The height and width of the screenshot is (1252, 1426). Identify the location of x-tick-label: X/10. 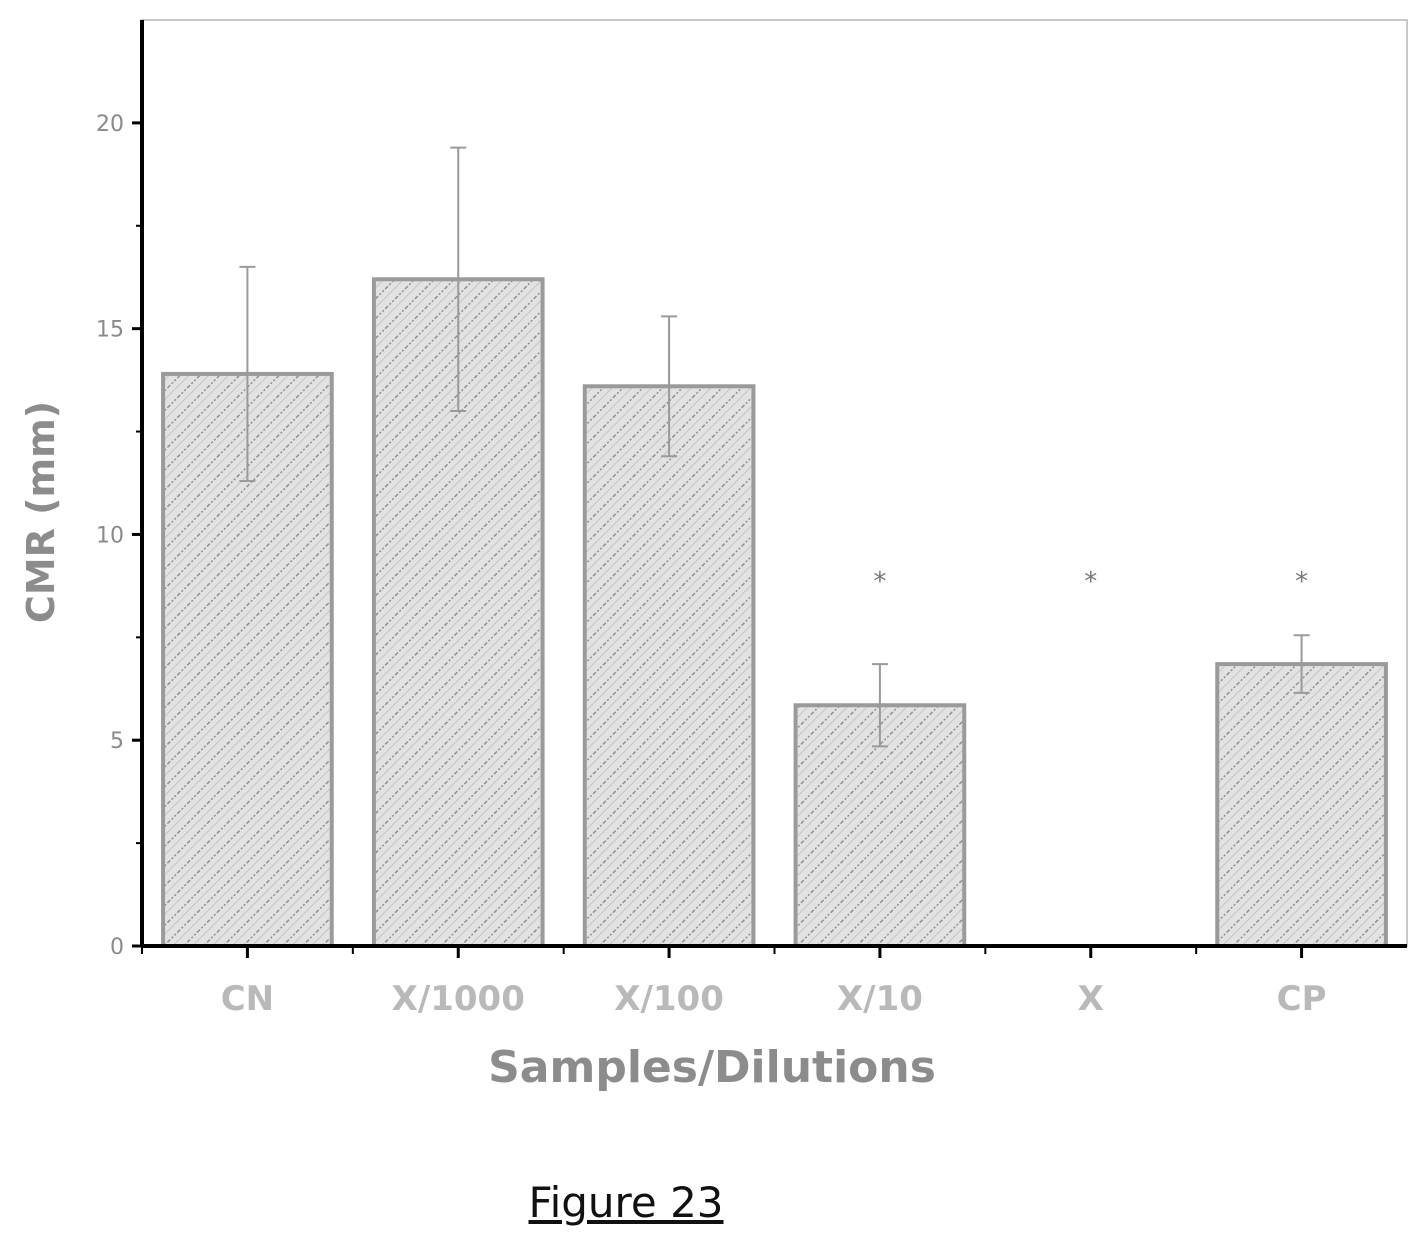
(880, 999).